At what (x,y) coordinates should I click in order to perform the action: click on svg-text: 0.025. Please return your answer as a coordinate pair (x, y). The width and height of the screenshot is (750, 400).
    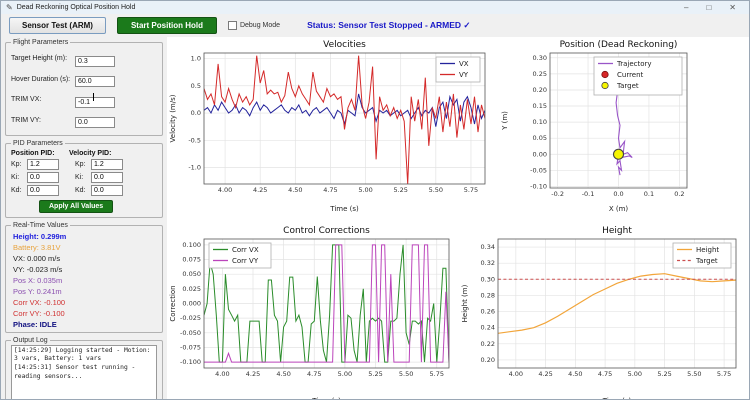
    Looking at the image, I should click on (191, 289).